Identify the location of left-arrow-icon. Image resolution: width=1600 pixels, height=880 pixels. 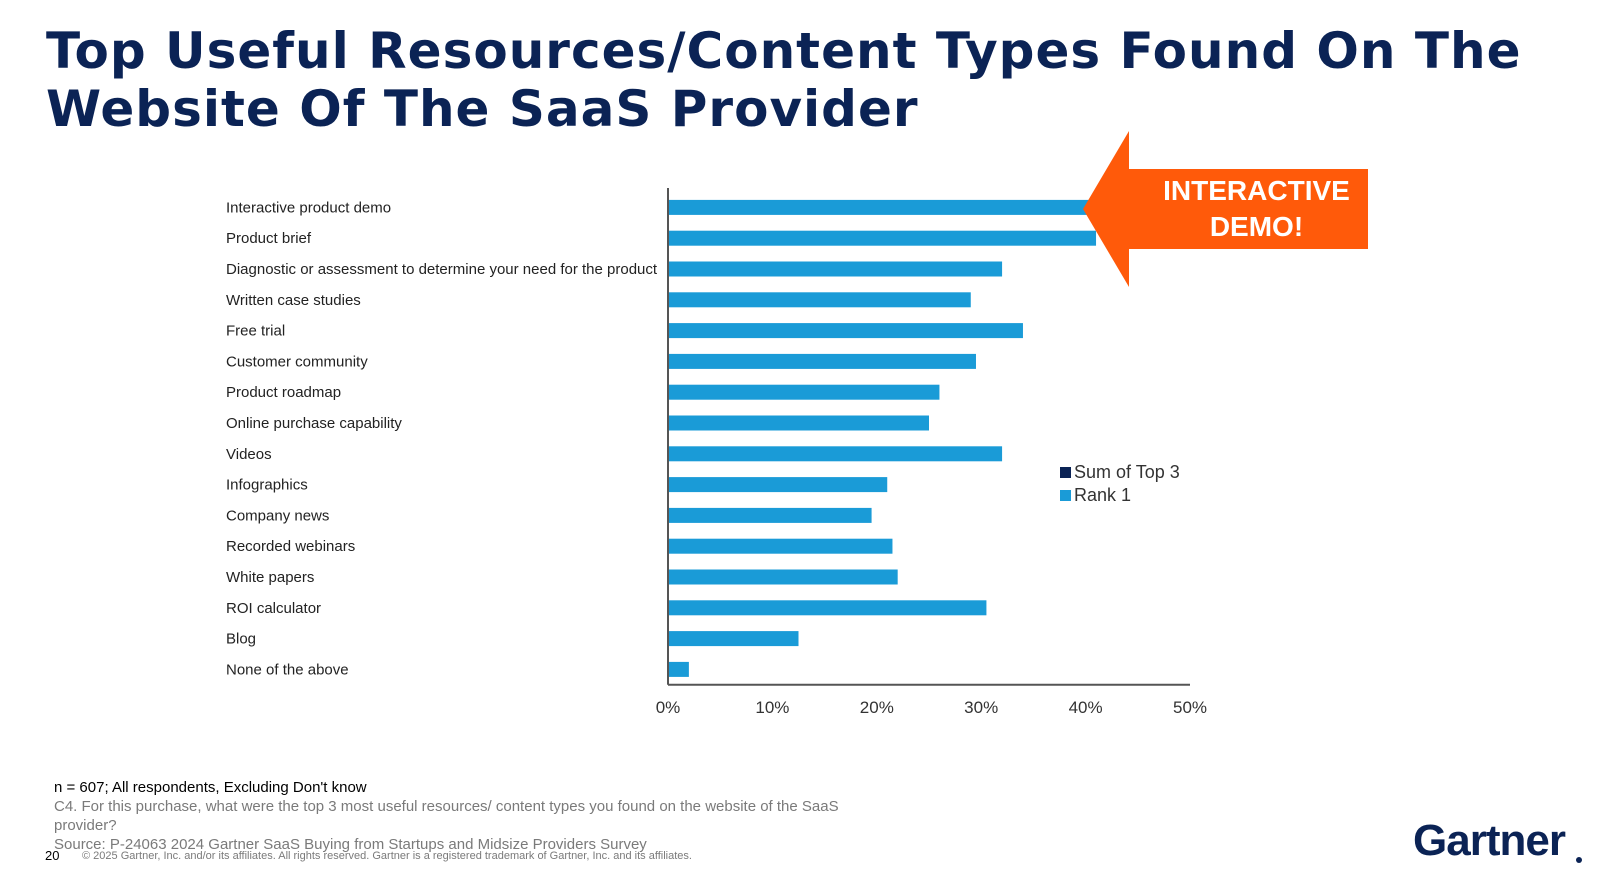
(1225, 209).